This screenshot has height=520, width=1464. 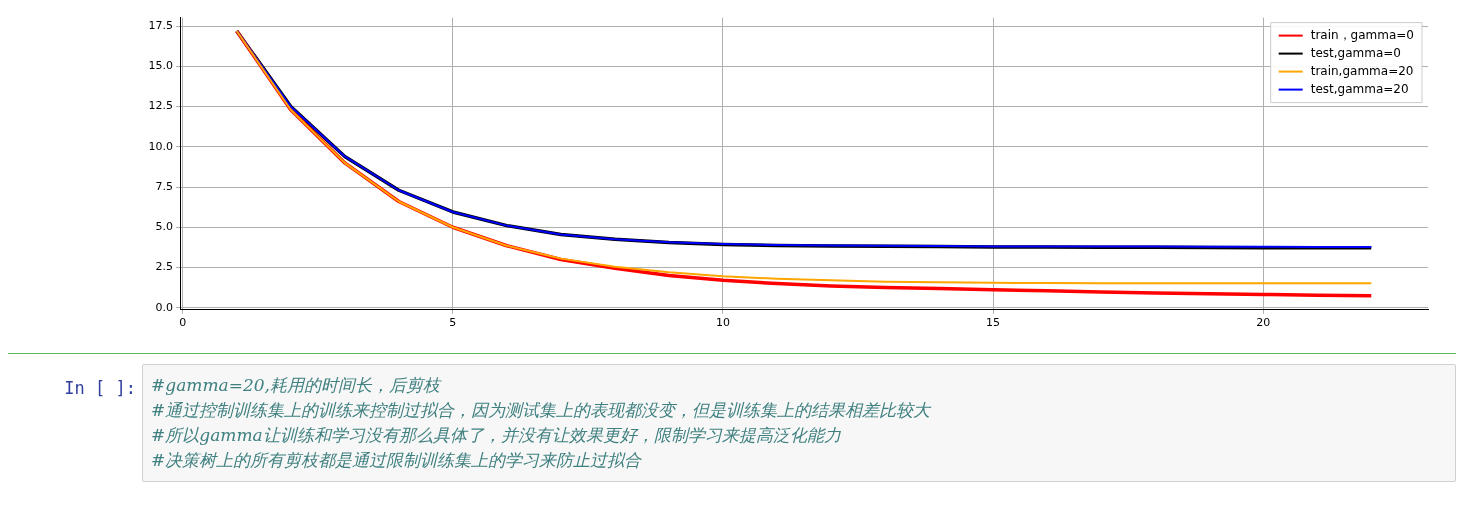 I want to click on y-tick-label: 7.5, so click(x=164, y=186).